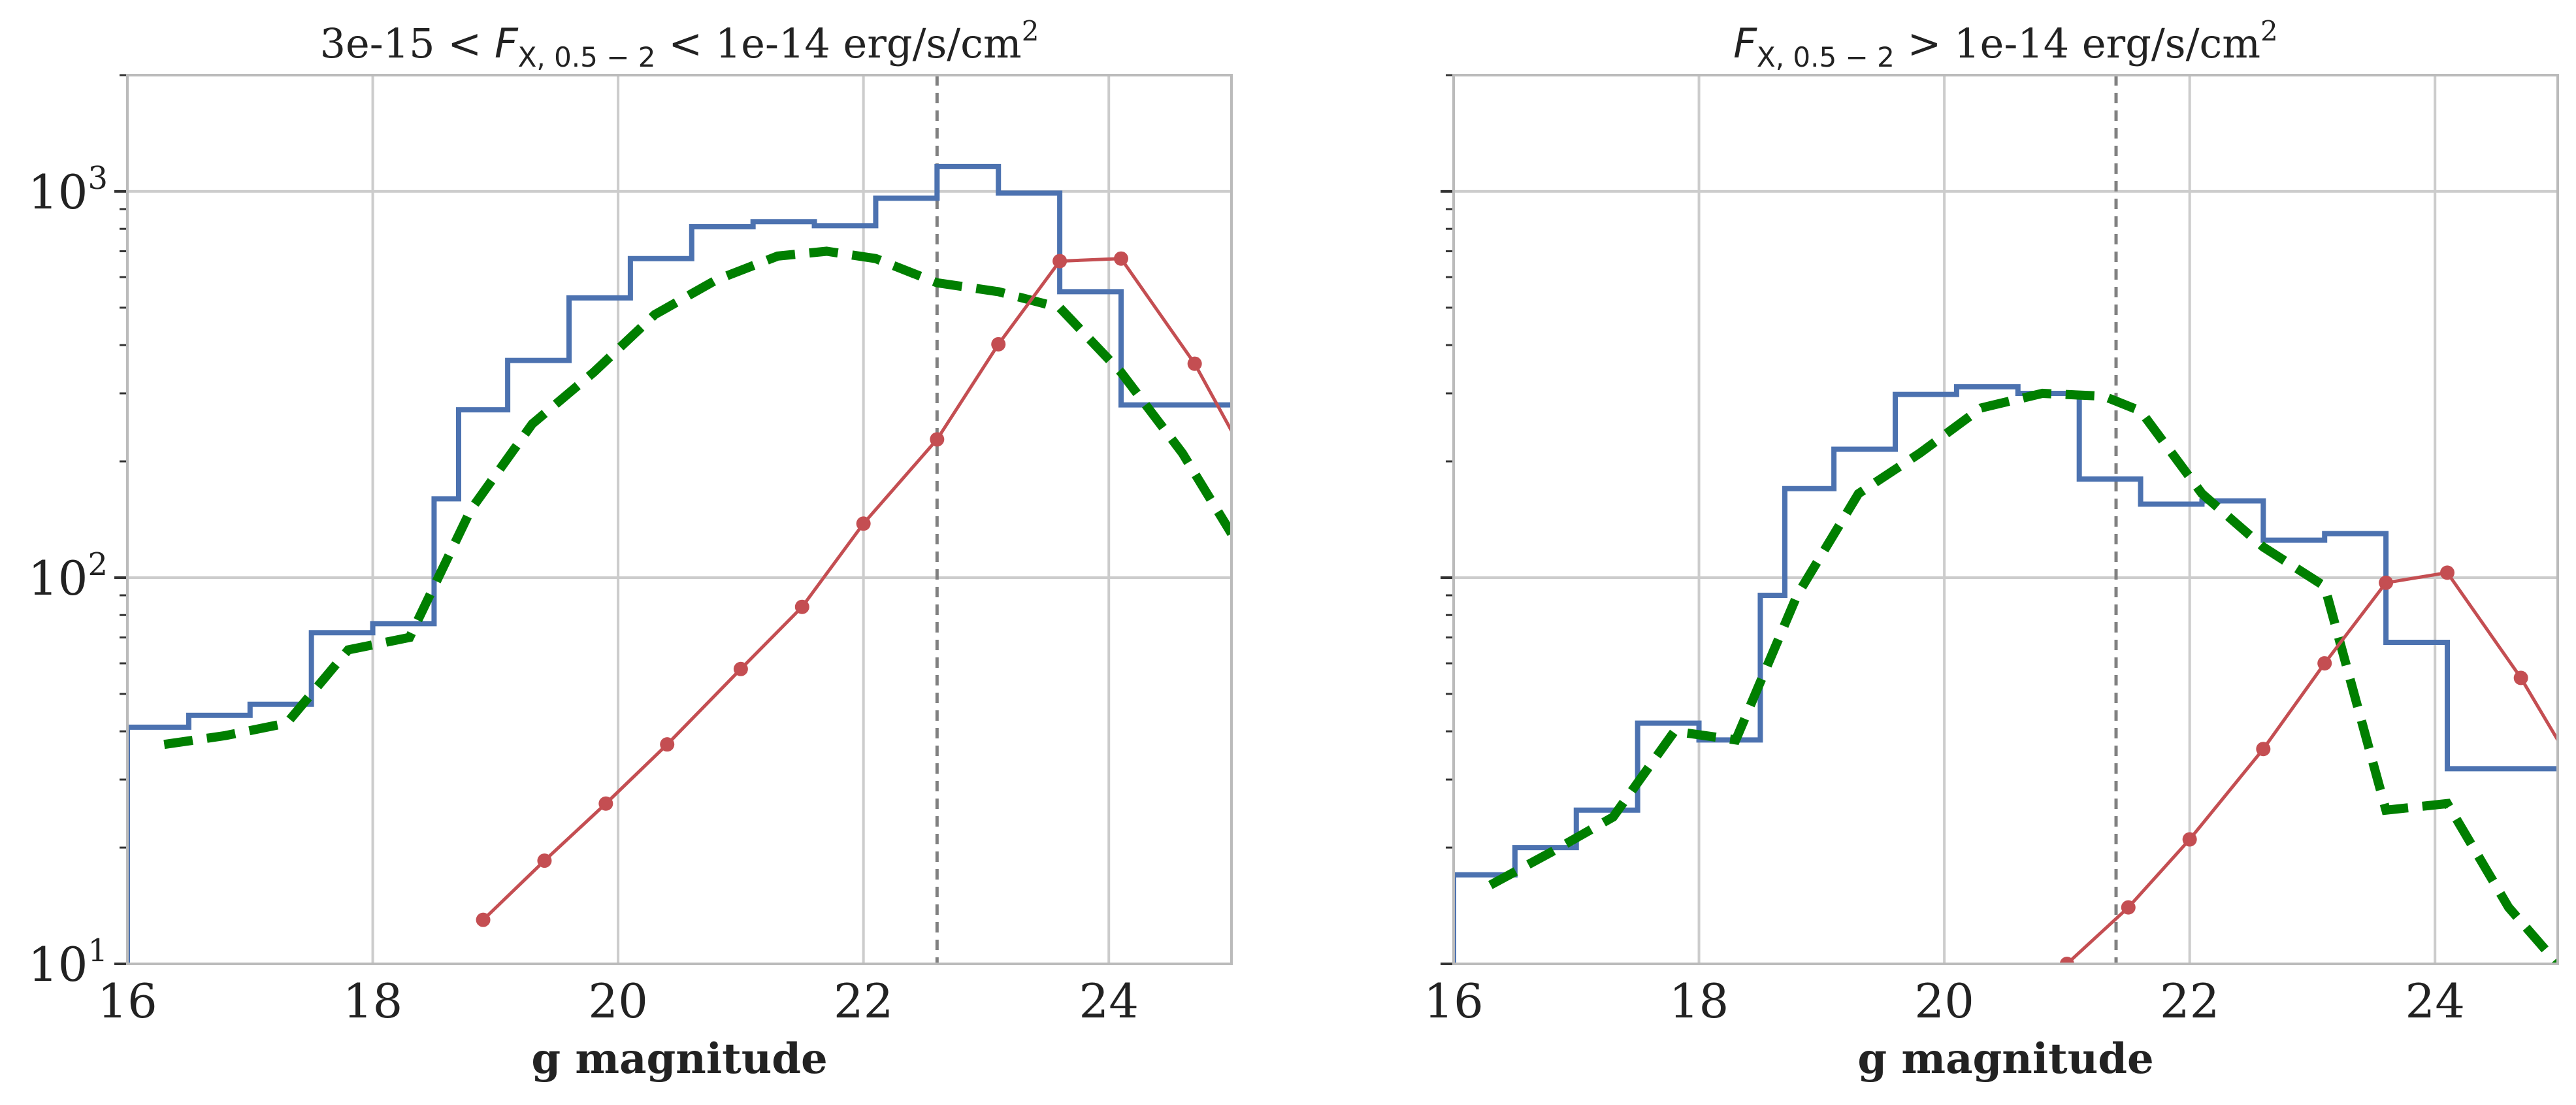 This screenshot has width=2576, height=1105. What do you see at coordinates (98, 950) in the screenshot?
I see `y-tick-exponent: 1` at bounding box center [98, 950].